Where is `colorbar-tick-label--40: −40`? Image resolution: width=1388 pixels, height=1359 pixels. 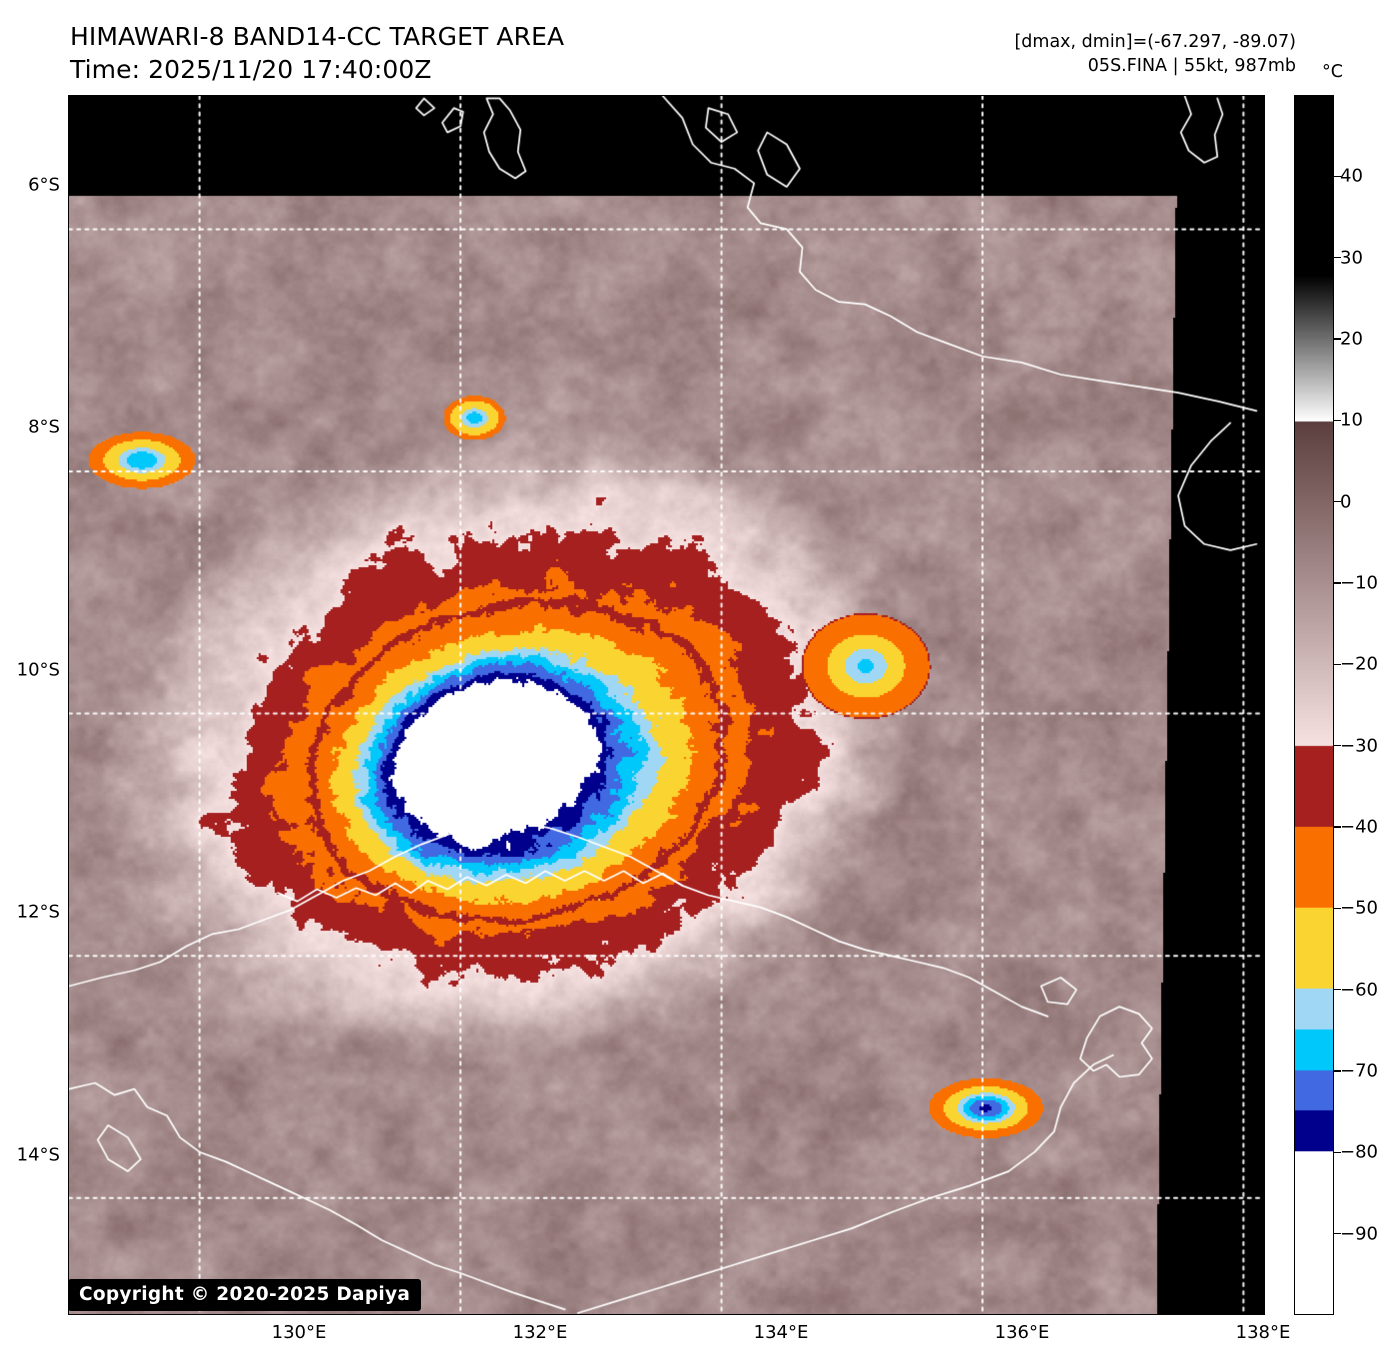 colorbar-tick-label--40: −40 is located at coordinates (1359, 827).